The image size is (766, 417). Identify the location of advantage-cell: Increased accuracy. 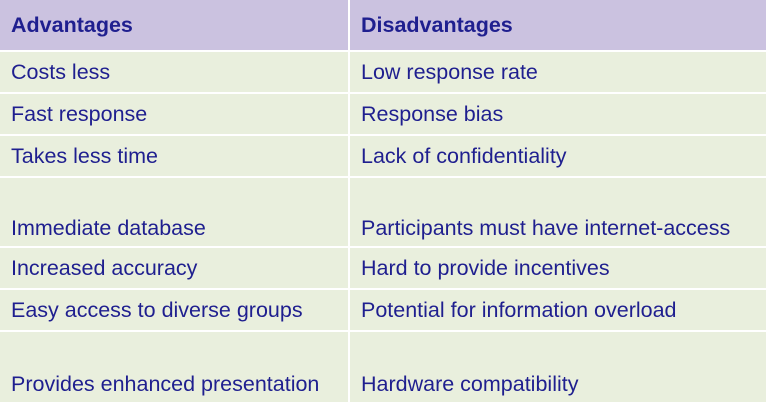
(175, 268).